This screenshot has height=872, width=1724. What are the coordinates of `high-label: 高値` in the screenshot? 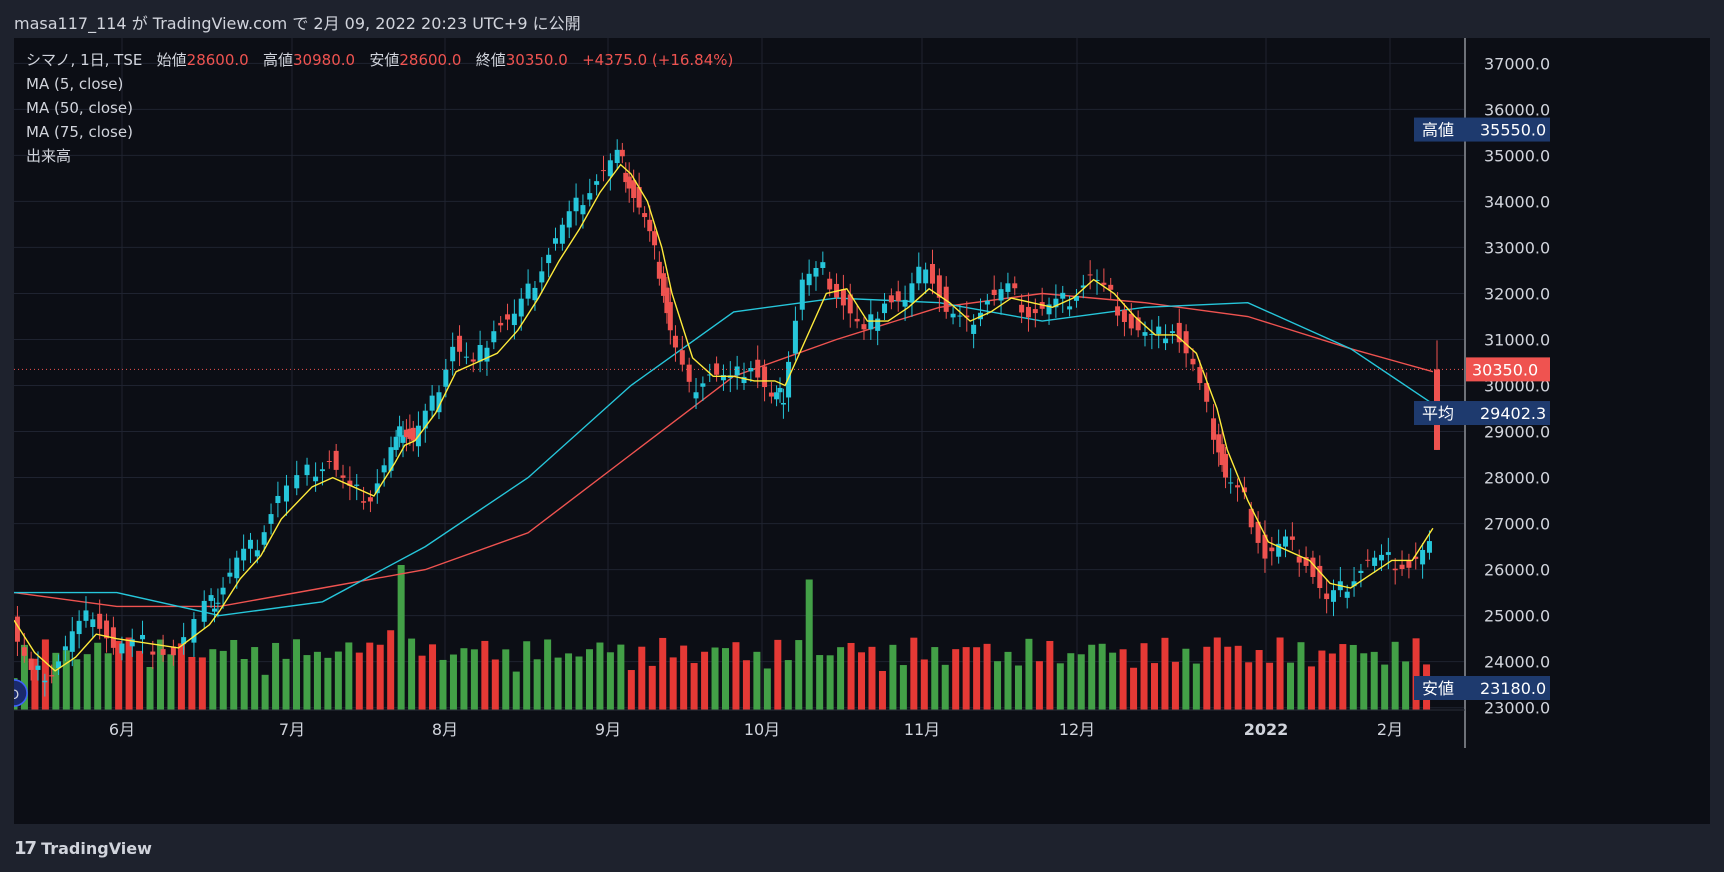 It's located at (278, 60).